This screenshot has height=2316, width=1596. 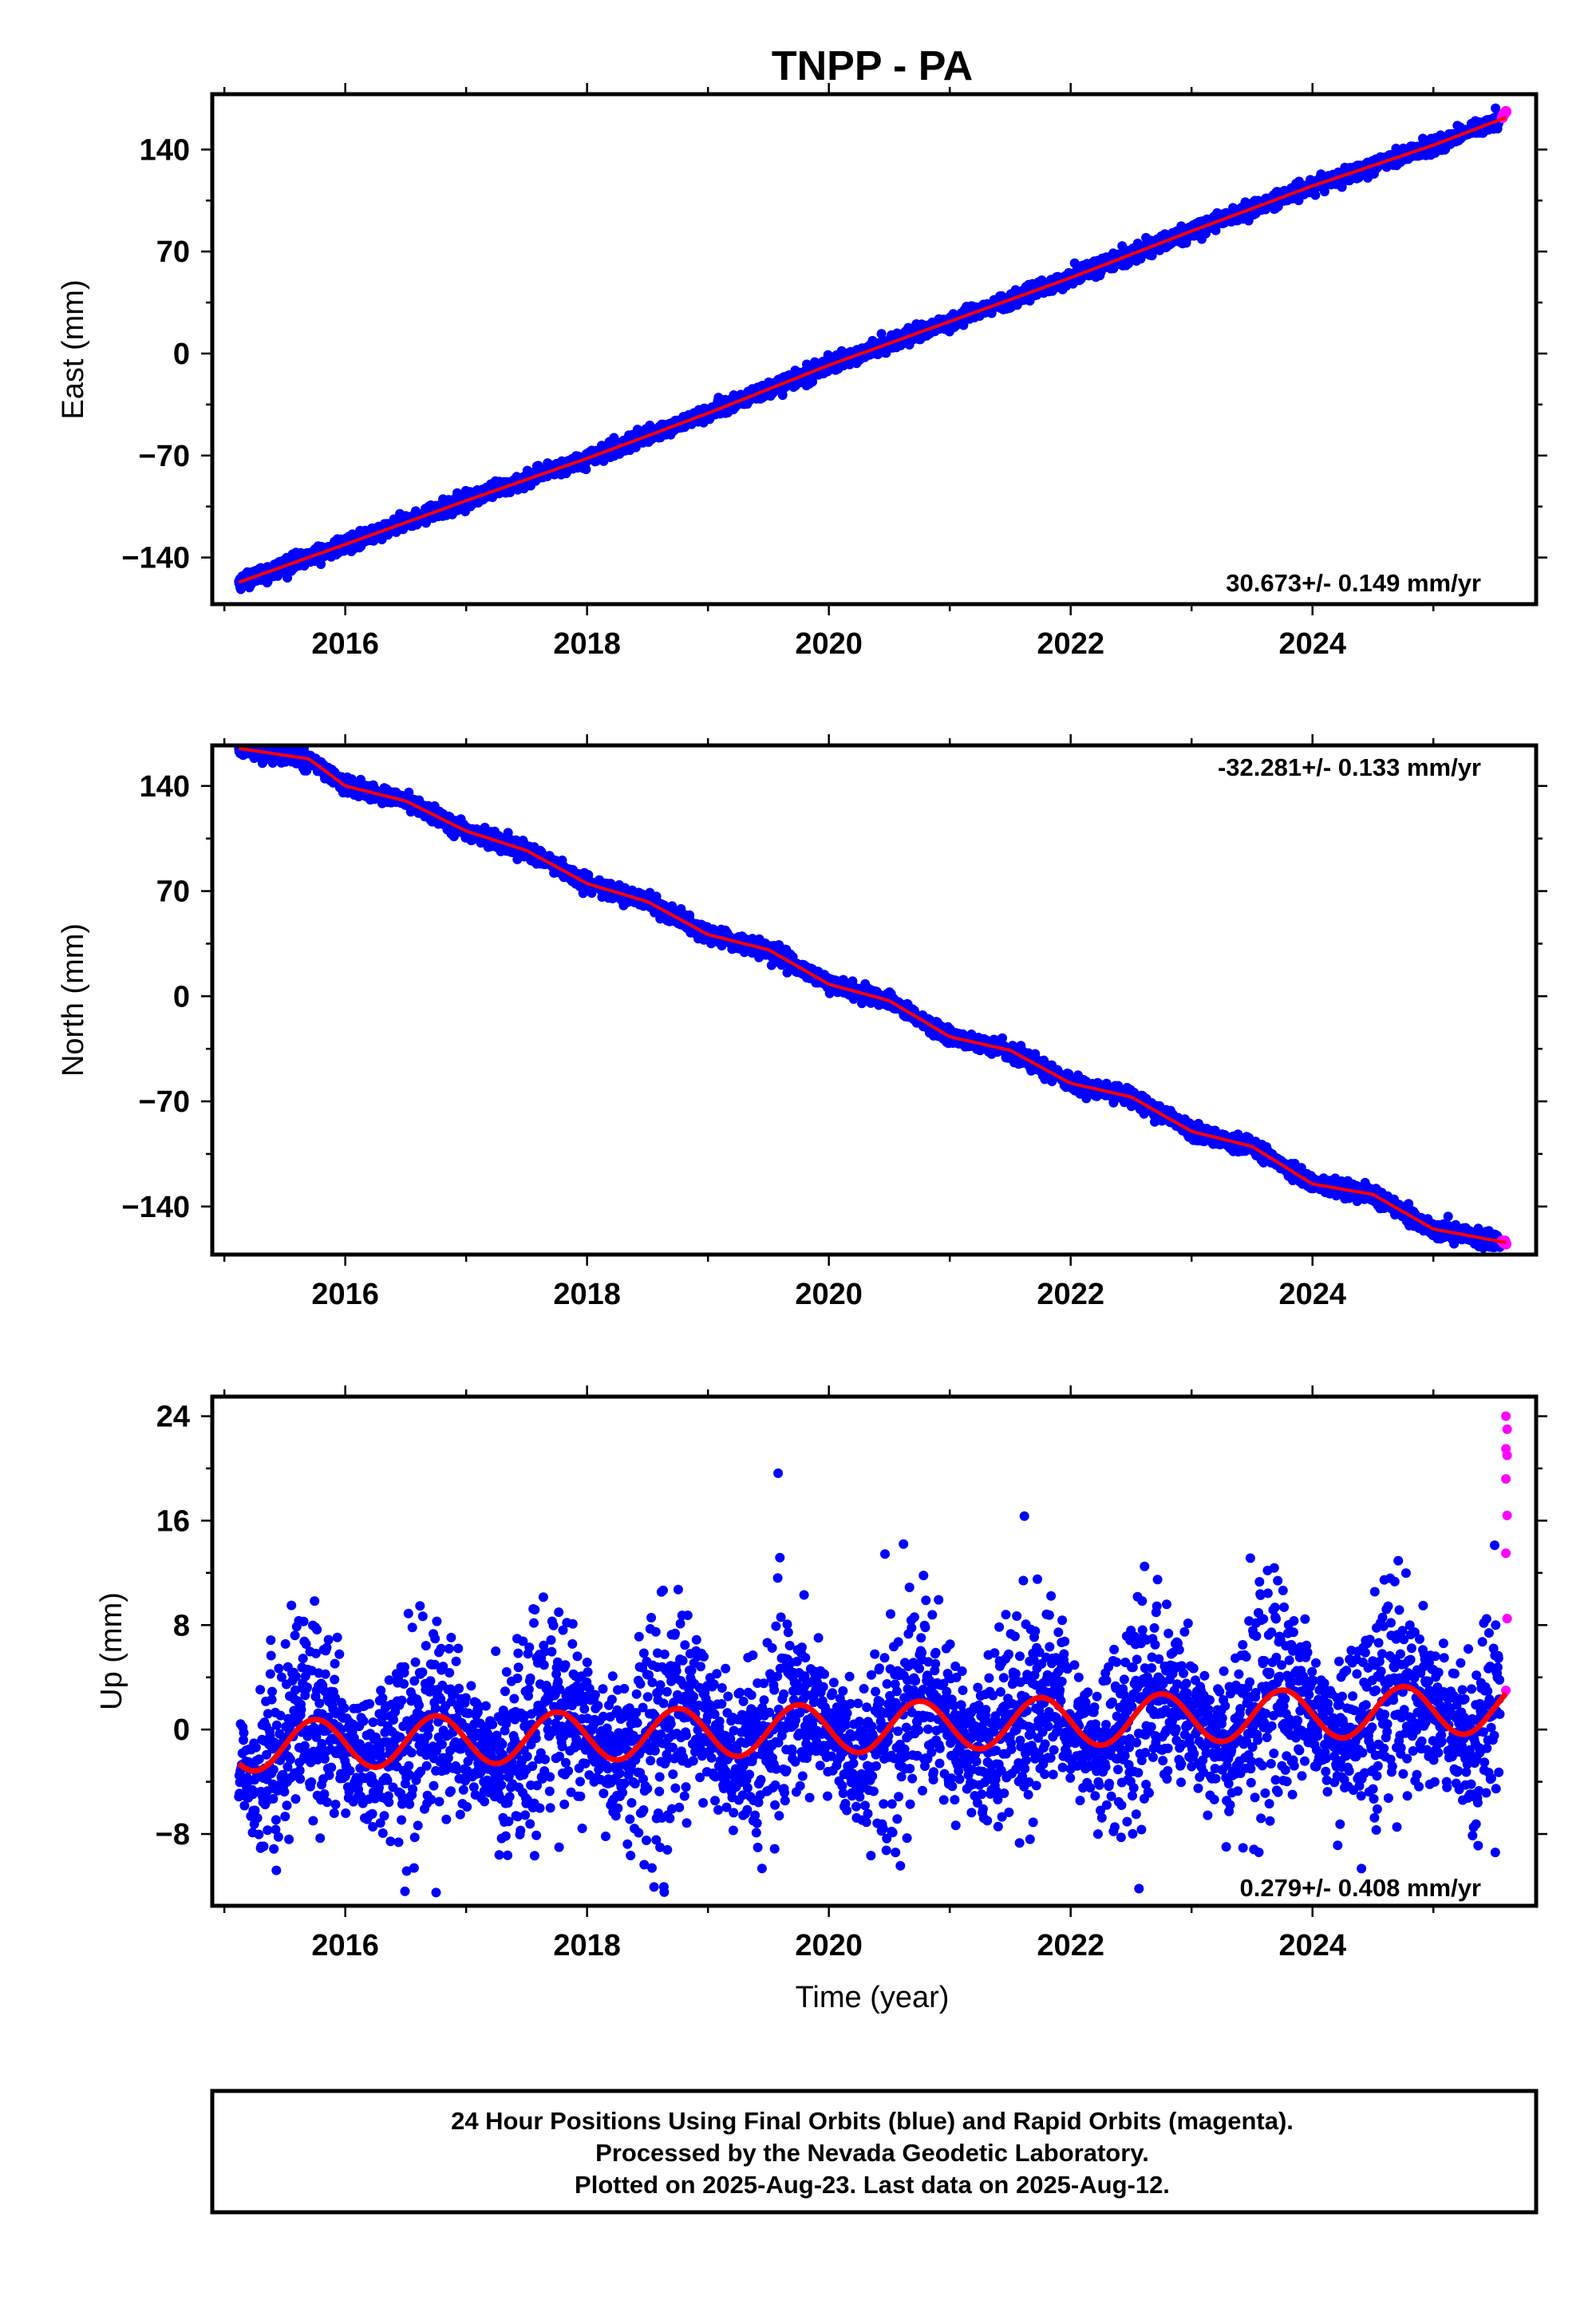 I want to click on rapid-point, so click(x=1506, y=111).